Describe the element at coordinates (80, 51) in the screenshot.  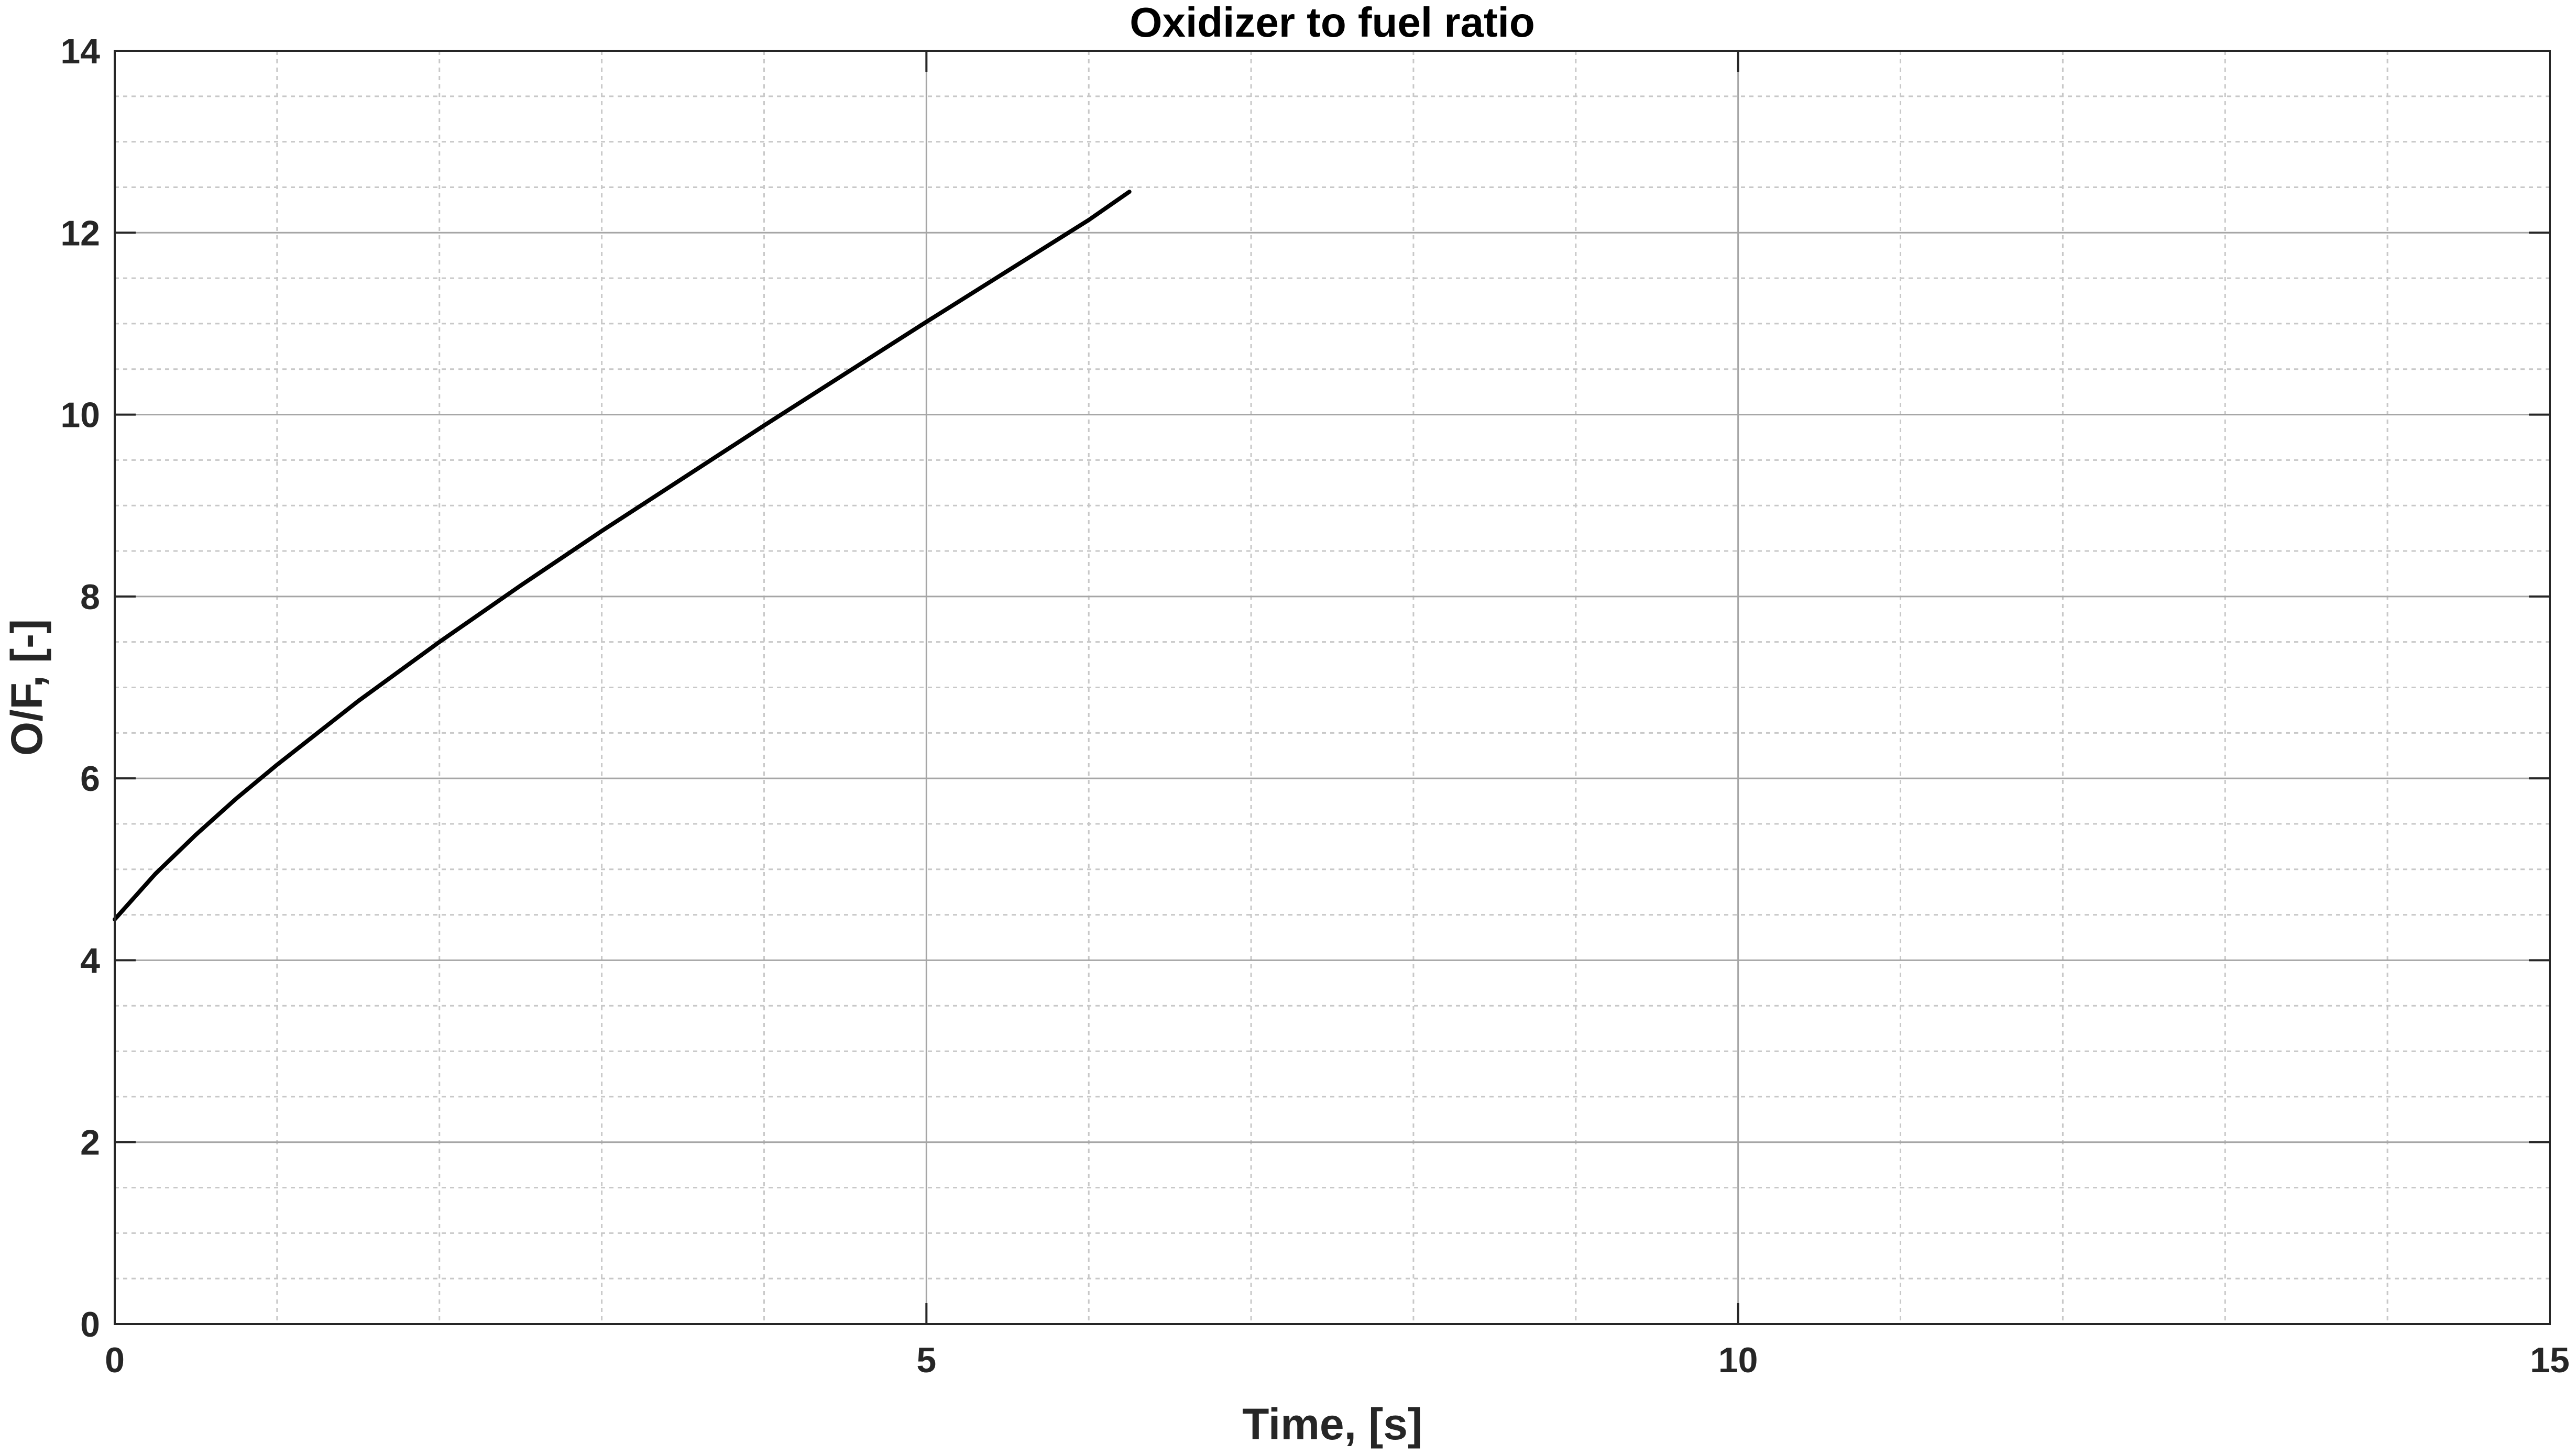
I see `y-tick-label: 14` at that location.